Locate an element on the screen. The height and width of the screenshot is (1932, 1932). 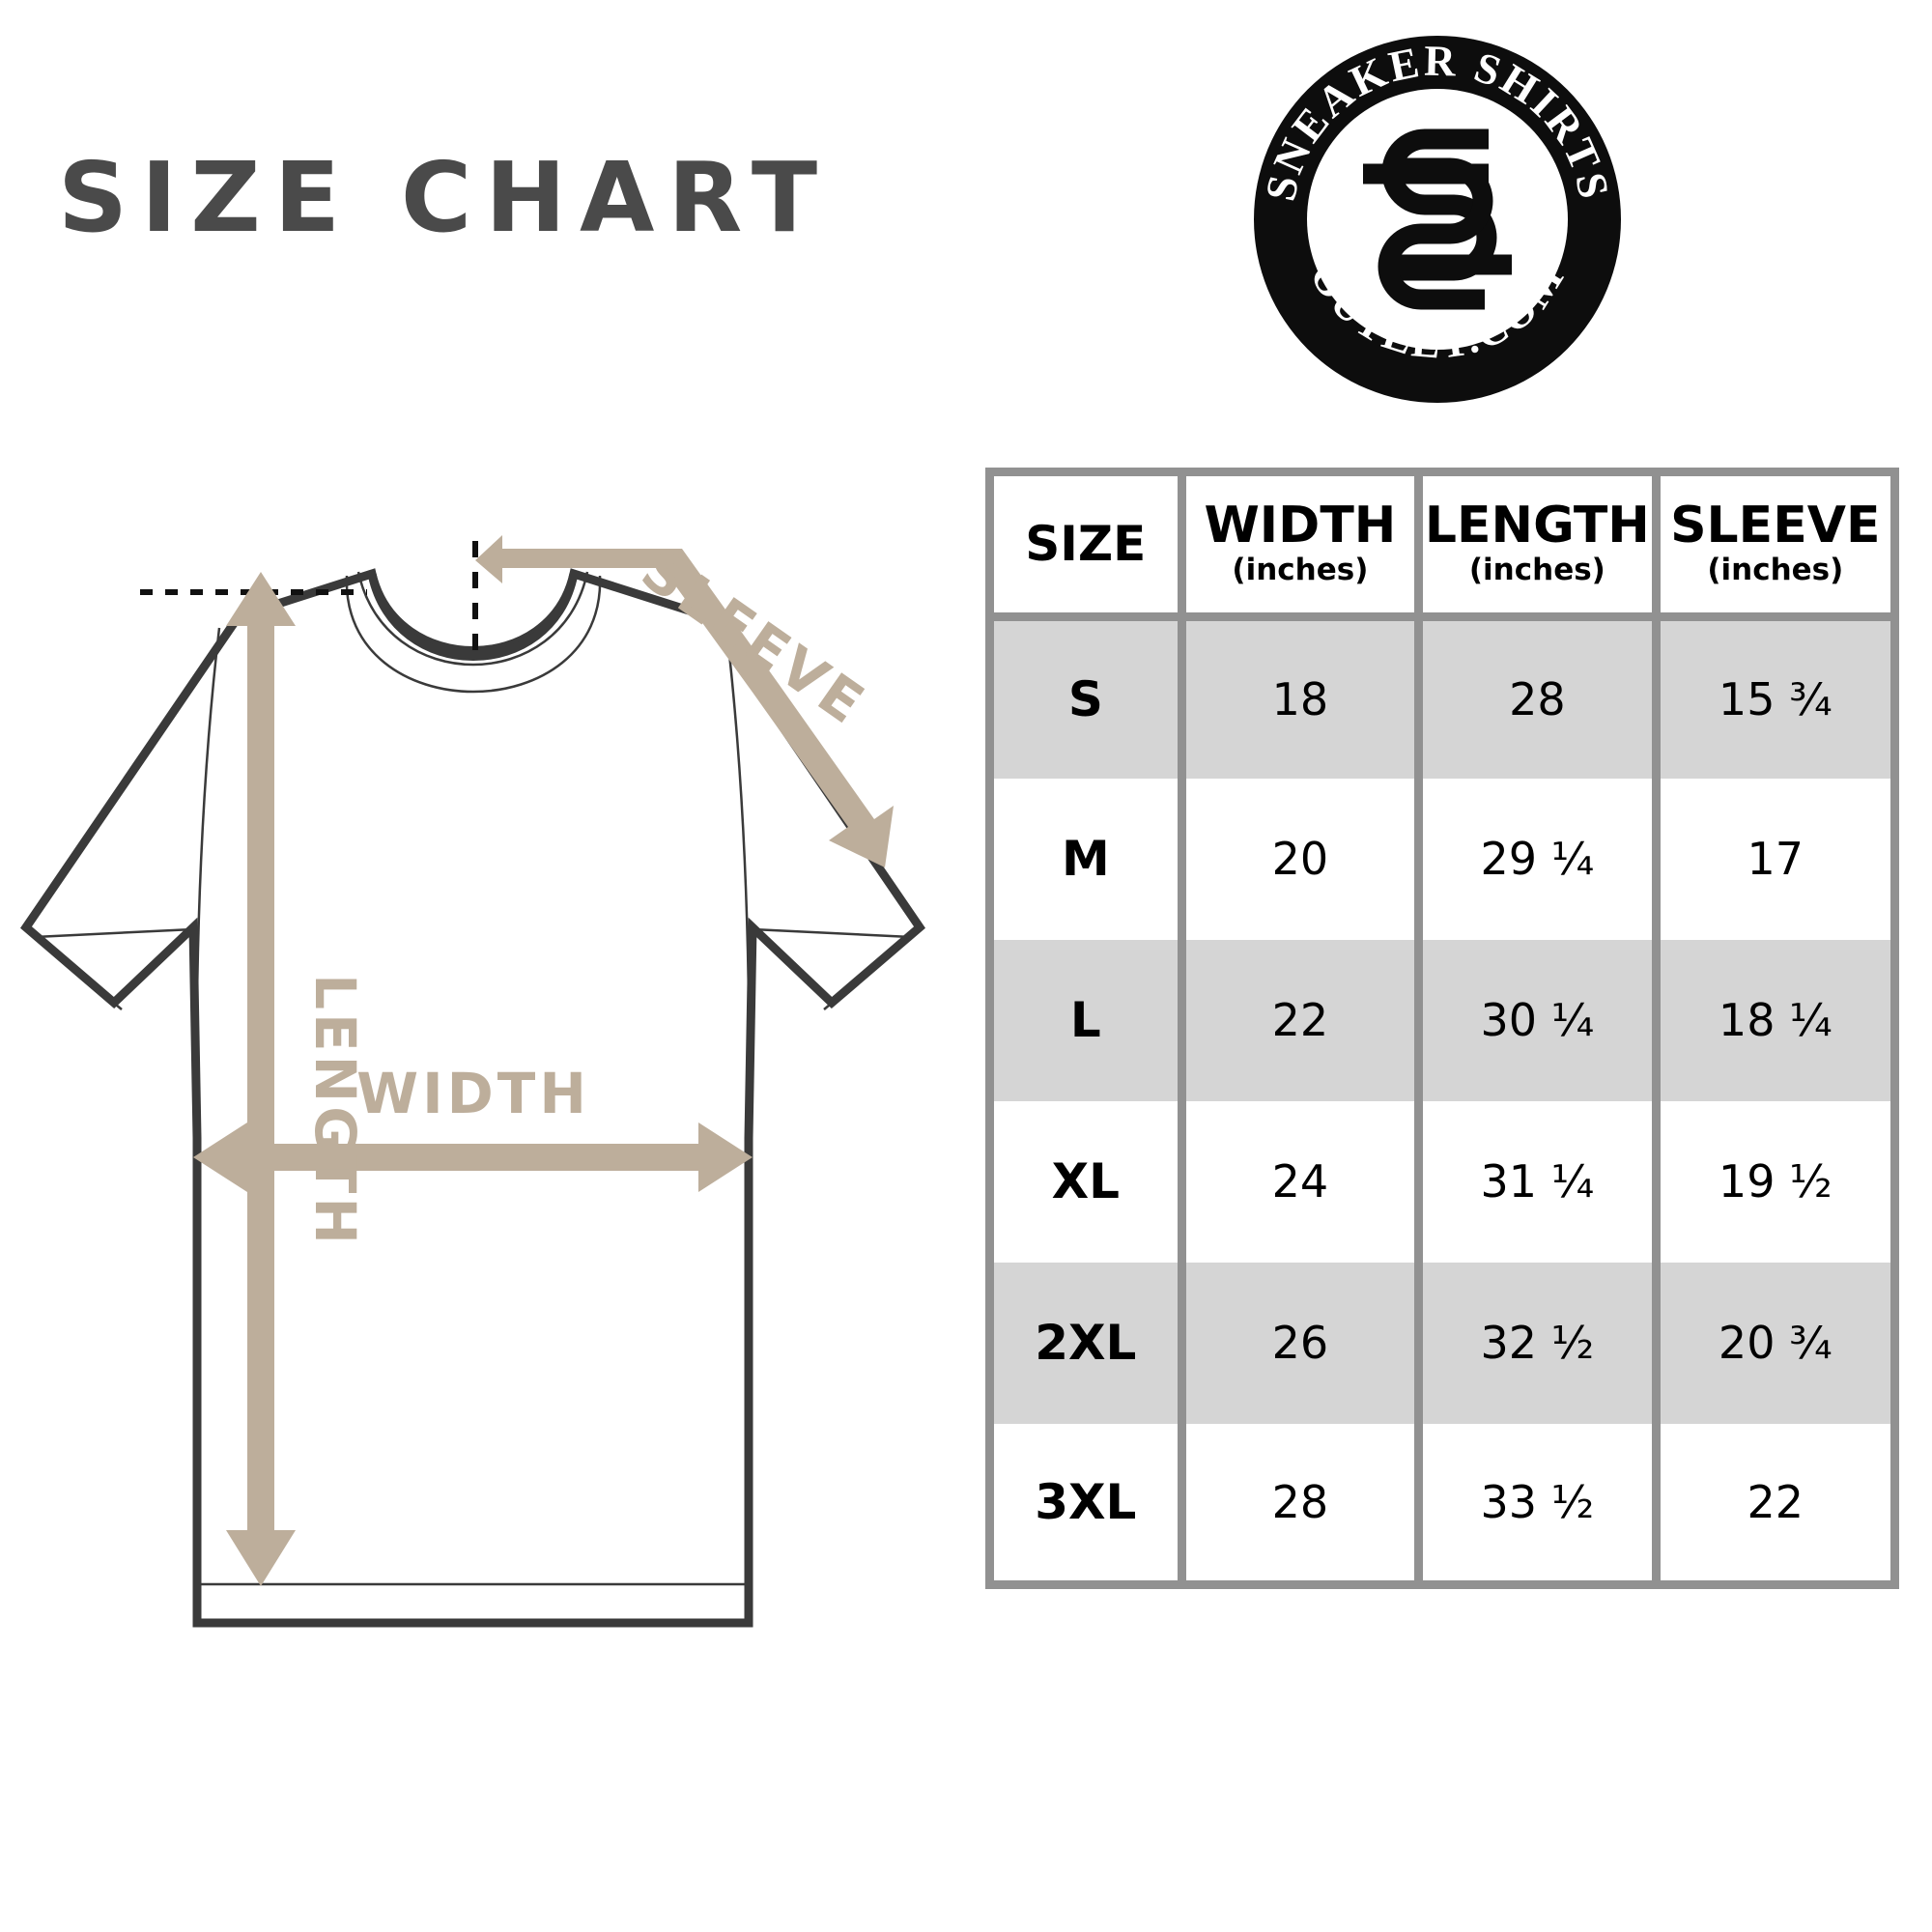
table-row: 2XL 26 32 ½ 20 ¾ is located at coordinates (1442, 1343).